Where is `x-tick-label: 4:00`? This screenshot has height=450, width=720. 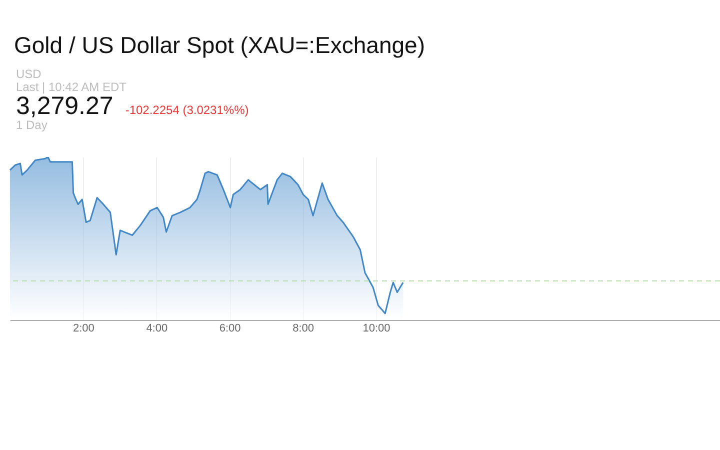 x-tick-label: 4:00 is located at coordinates (157, 328).